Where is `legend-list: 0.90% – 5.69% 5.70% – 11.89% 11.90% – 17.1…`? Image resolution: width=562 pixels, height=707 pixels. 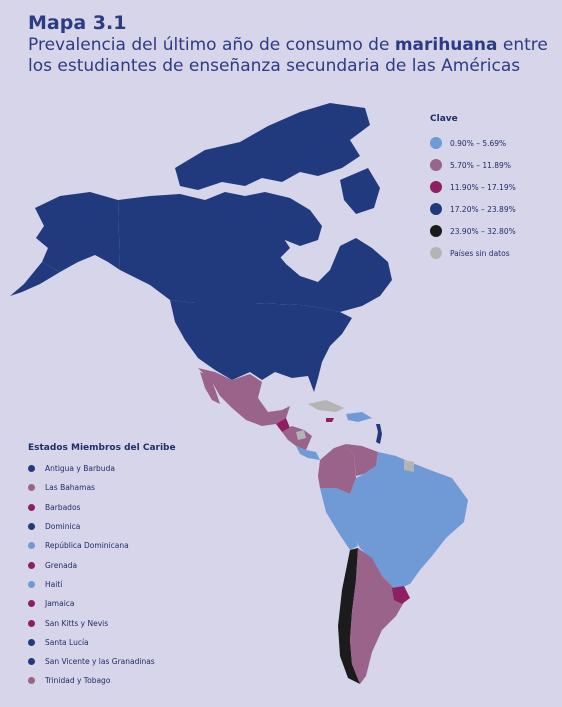
legend-list: 0.90% – 5.69% 5.70% – 11.89% 11.90% – 17.1… is located at coordinates (495, 198).